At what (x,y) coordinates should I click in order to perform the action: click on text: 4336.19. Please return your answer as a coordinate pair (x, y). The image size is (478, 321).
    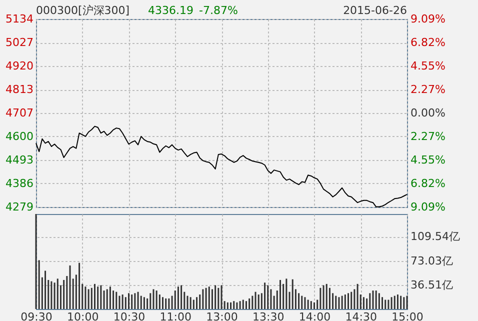
    Looking at the image, I should click on (171, 10).